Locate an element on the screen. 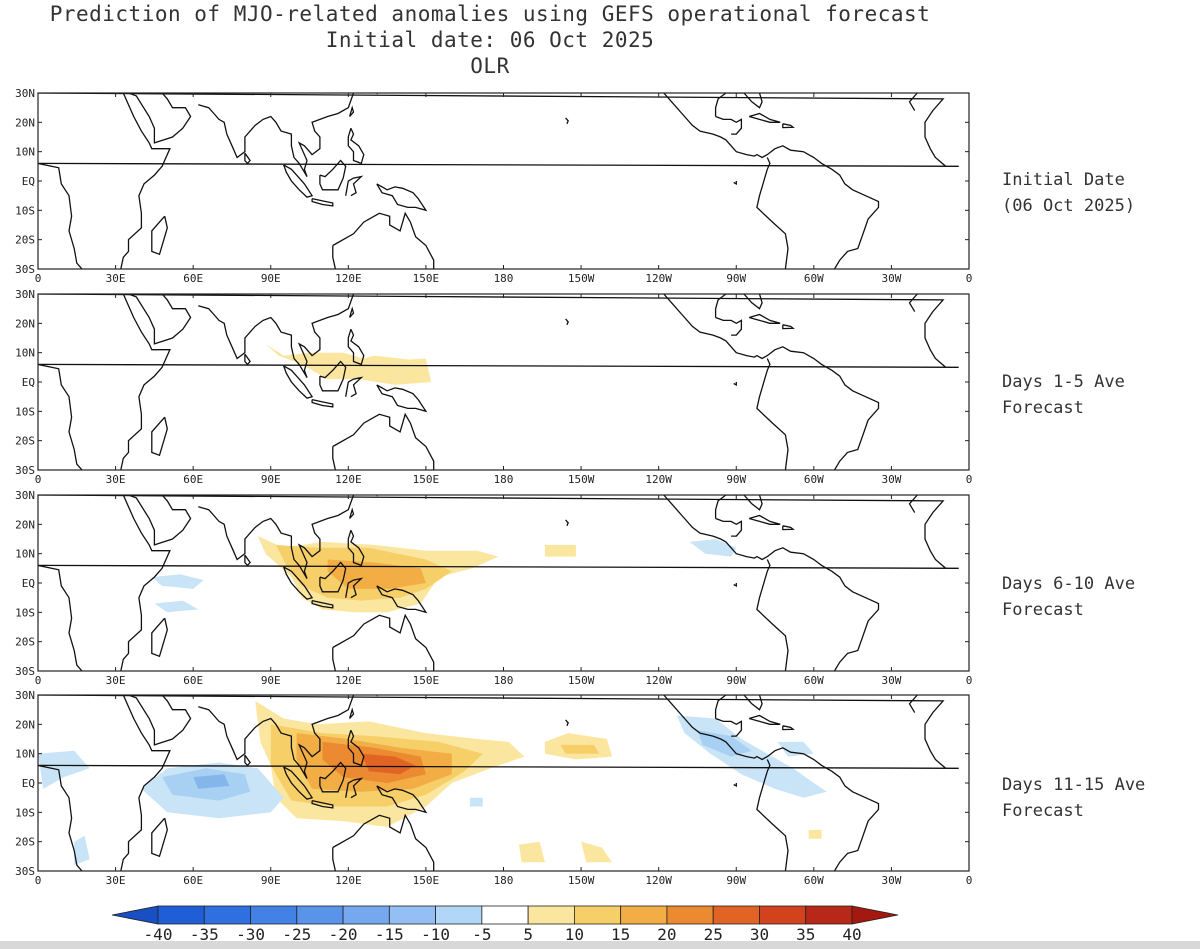 This screenshot has height=949, width=1200. longitude-label: 60W is located at coordinates (814, 880).